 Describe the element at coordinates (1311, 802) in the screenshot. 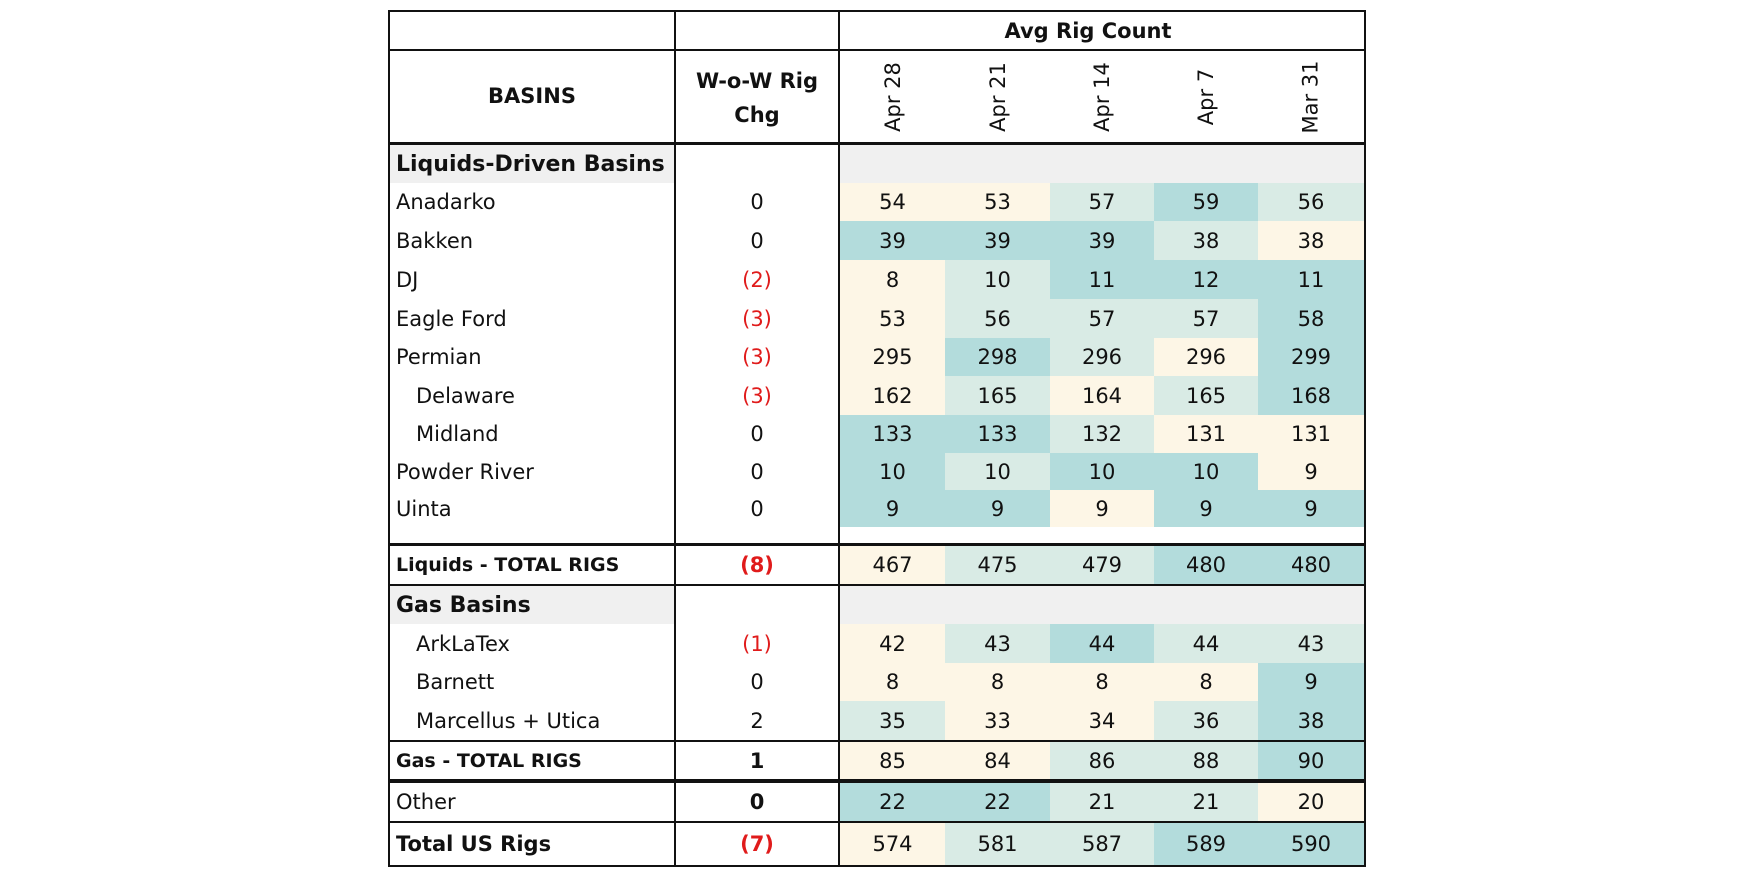

I see `rig-count-cell: 20` at that location.